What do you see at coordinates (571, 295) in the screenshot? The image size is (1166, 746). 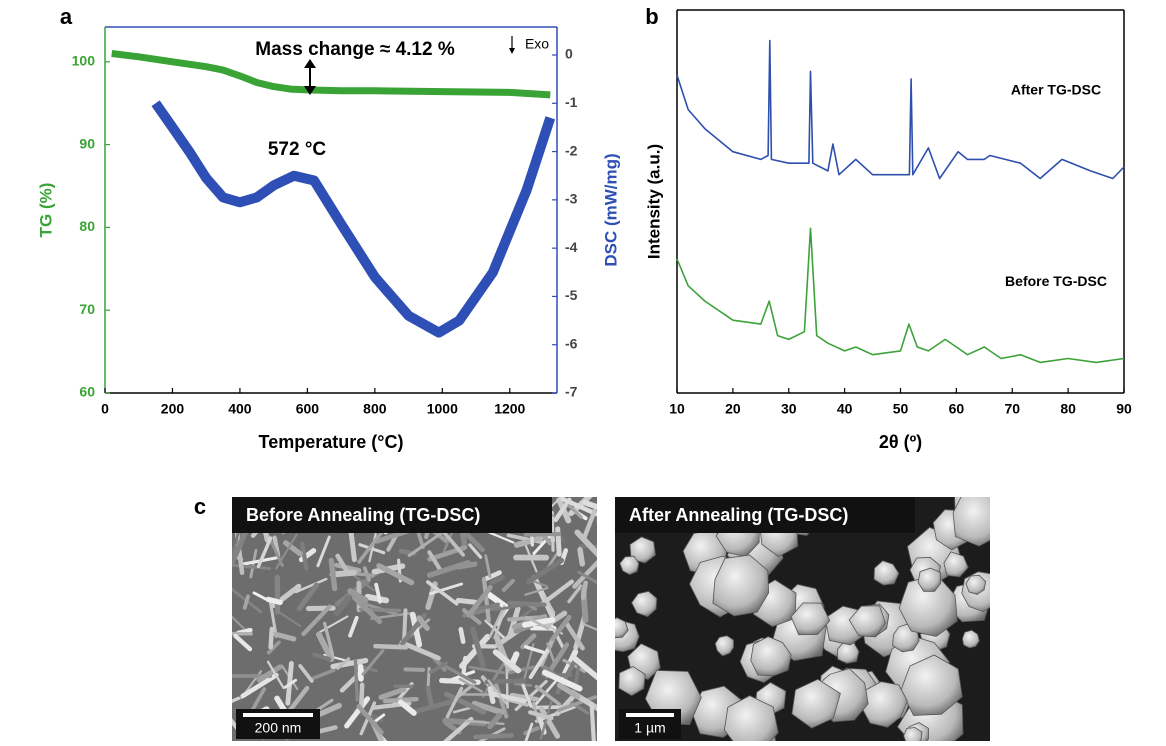 I see `y2-tick-label: -5` at bounding box center [571, 295].